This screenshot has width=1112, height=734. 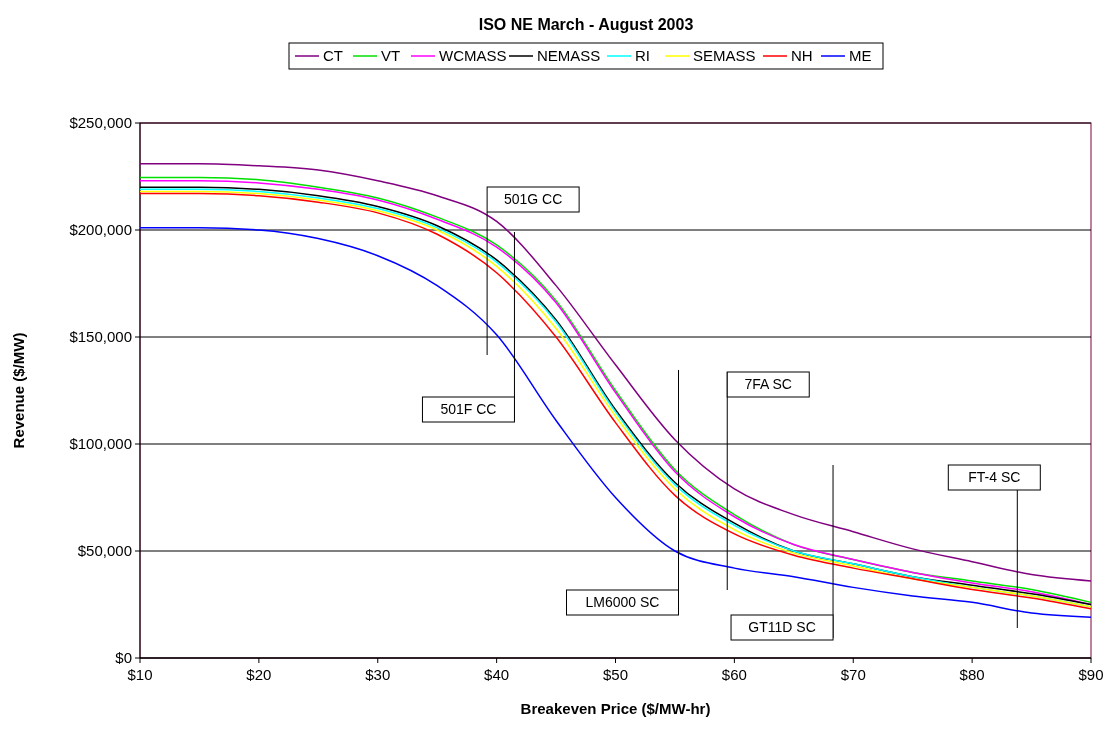 I want to click on legend-label: NH, so click(x=802, y=56).